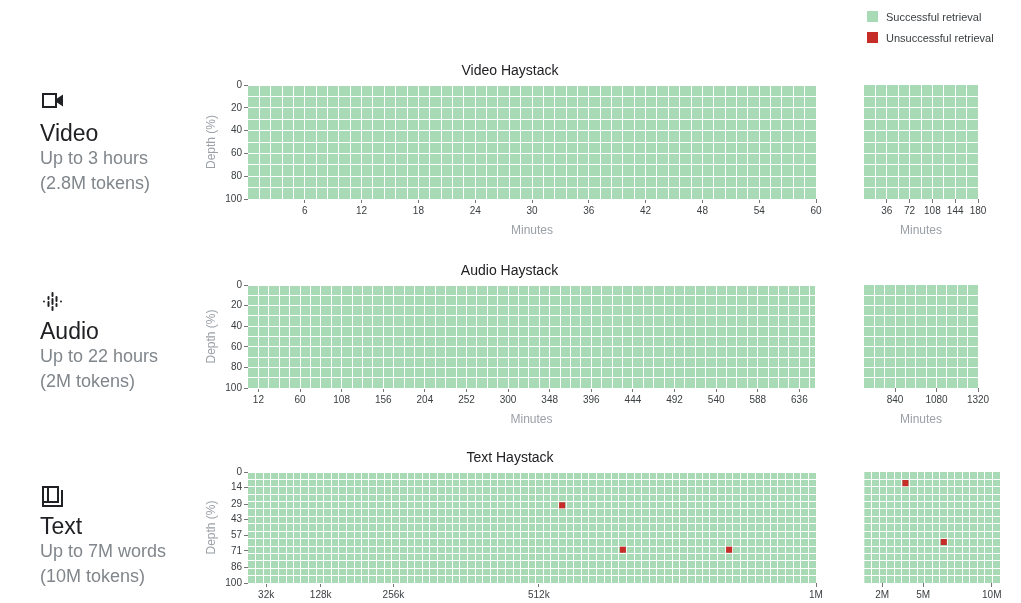 Image resolution: width=1021 pixels, height=603 pixels. Describe the element at coordinates (467, 399) in the screenshot. I see `x-tick-label: 252` at that location.